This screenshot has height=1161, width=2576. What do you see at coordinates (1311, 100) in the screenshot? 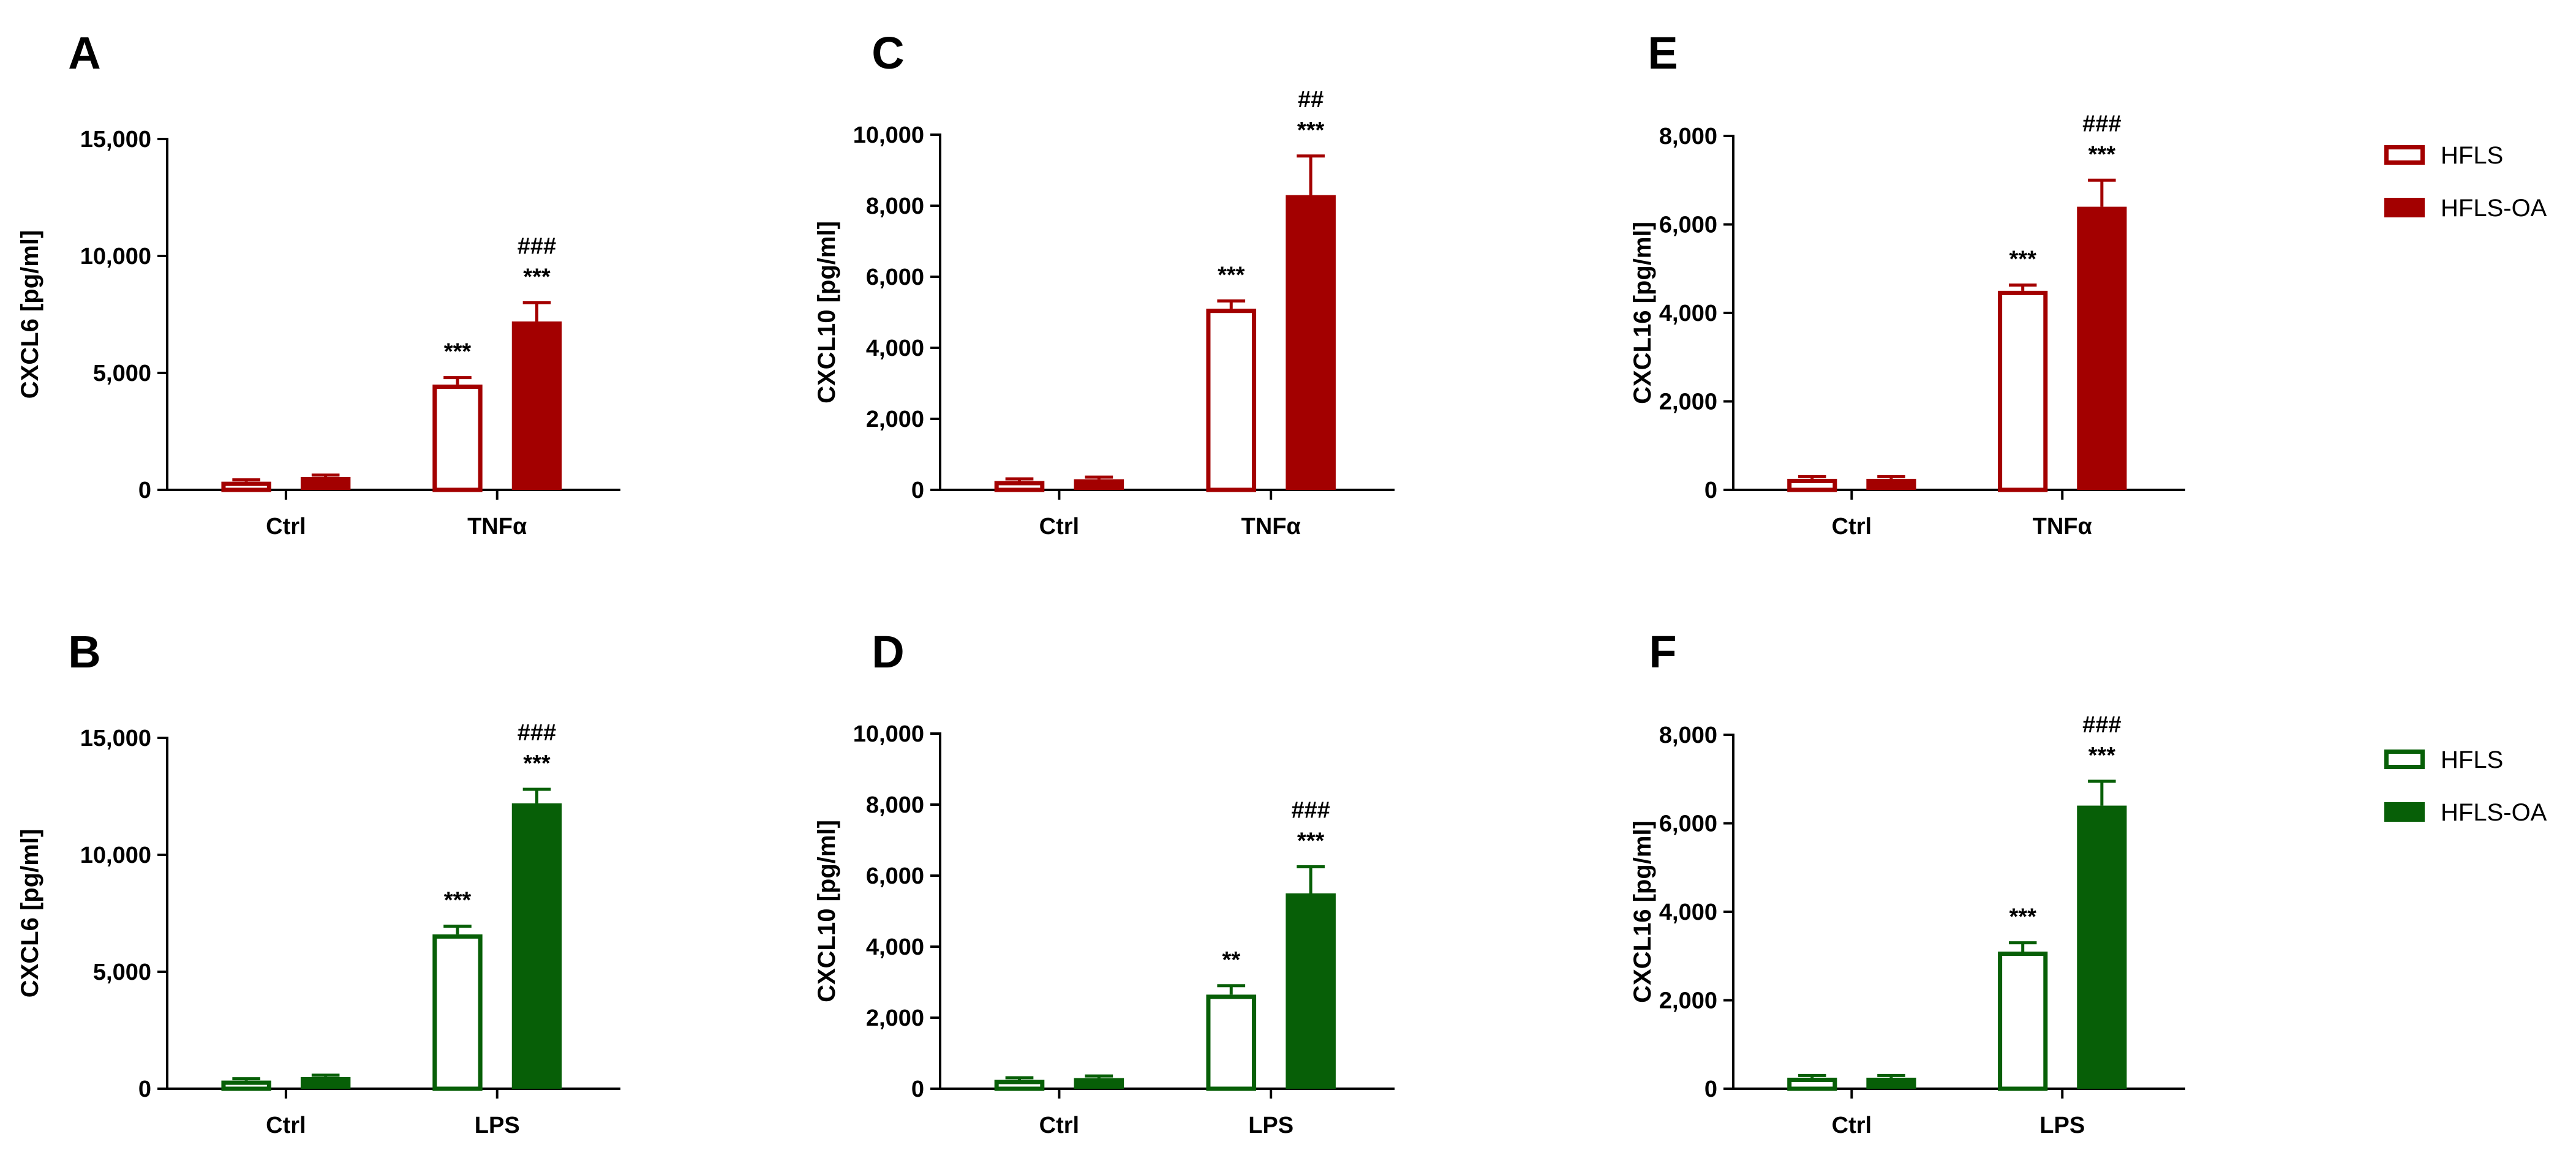
I see `significance-hashes: ##` at bounding box center [1311, 100].